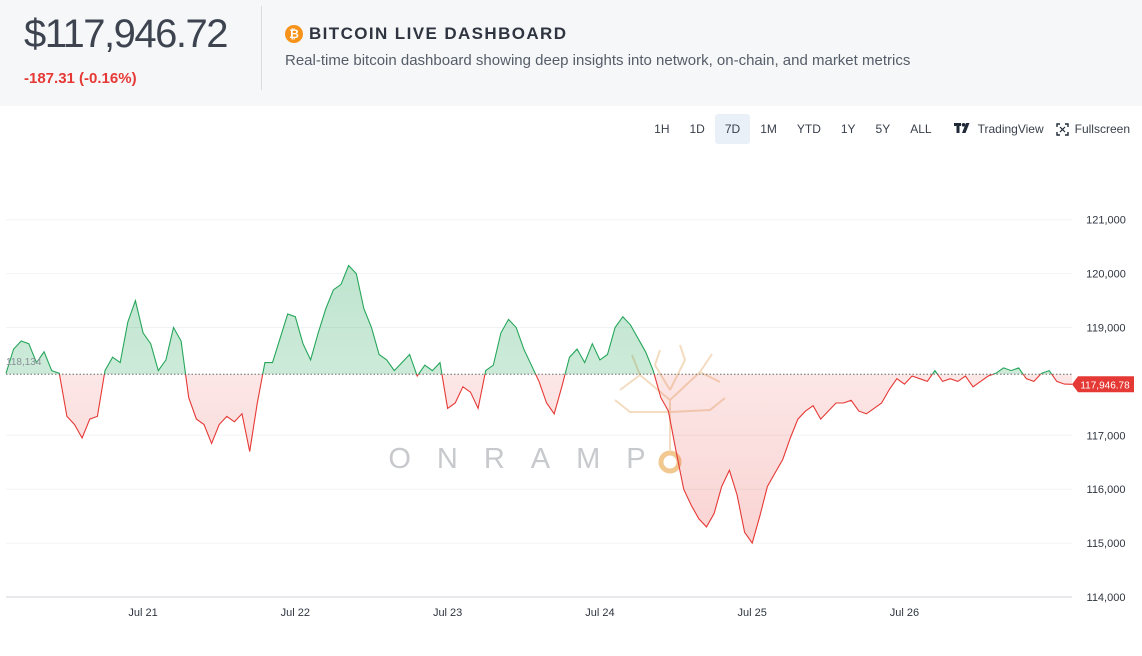 This screenshot has height=656, width=1142. What do you see at coordinates (883, 129) in the screenshot?
I see `timeframe-5y: 5Y` at bounding box center [883, 129].